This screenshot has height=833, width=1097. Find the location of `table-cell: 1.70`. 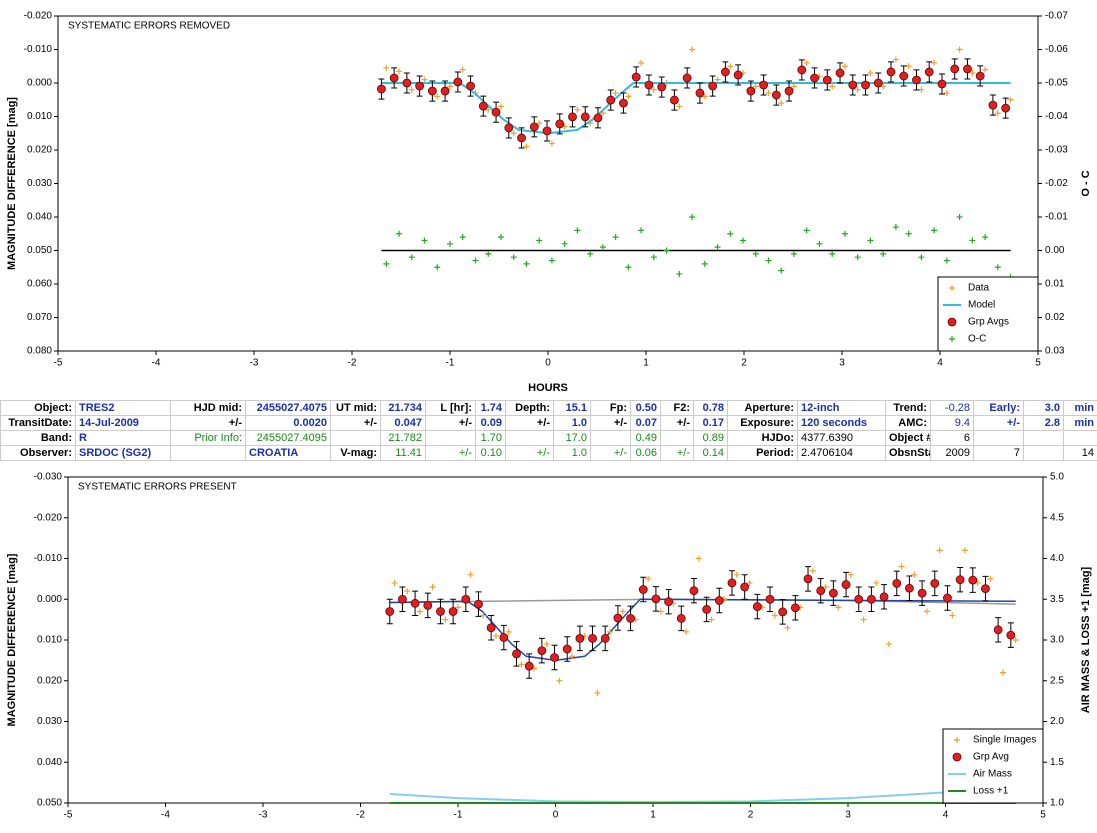

table-cell: 1.70 is located at coordinates (490, 438).